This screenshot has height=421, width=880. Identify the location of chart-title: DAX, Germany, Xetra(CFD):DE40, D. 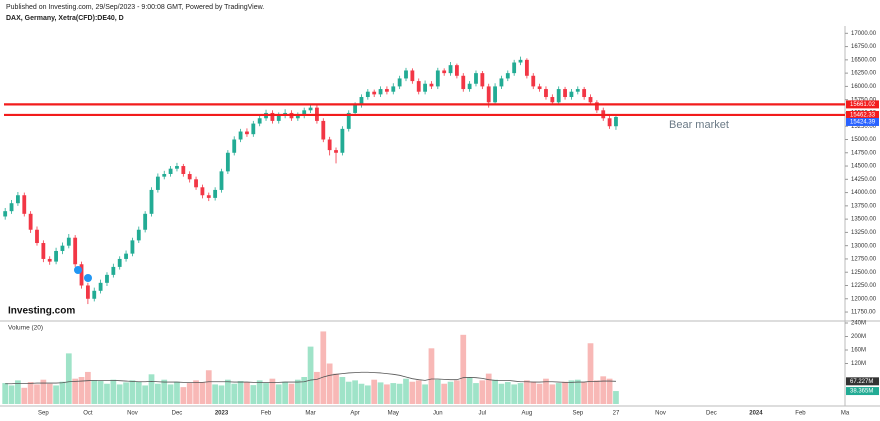
(65, 18).